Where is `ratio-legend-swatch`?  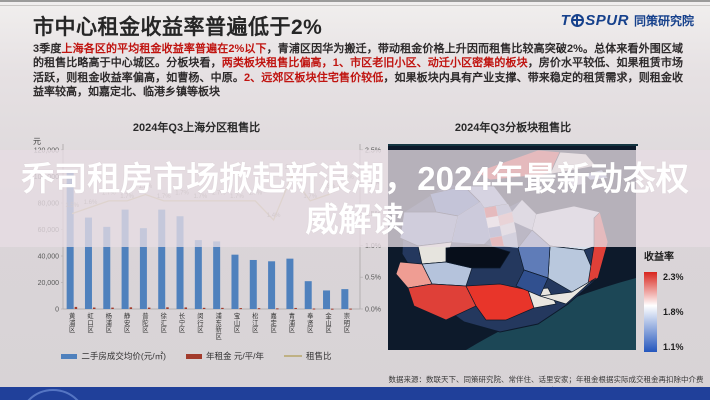 ratio-legend-swatch is located at coordinates (293, 356).